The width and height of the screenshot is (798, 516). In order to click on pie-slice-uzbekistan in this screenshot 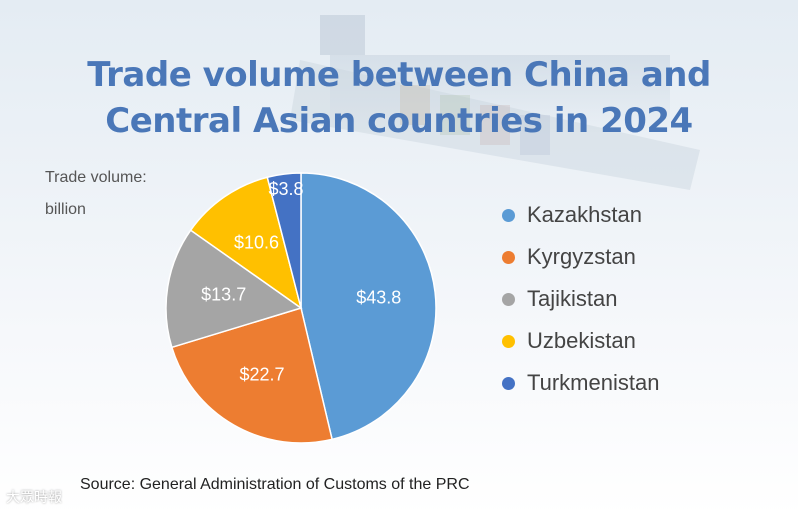, I will do `click(246, 243)`.